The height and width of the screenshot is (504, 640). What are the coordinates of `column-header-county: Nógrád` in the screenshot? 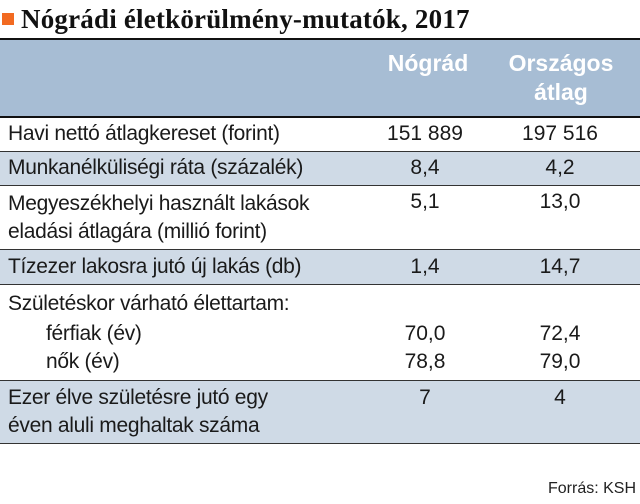 It's located at (428, 63).